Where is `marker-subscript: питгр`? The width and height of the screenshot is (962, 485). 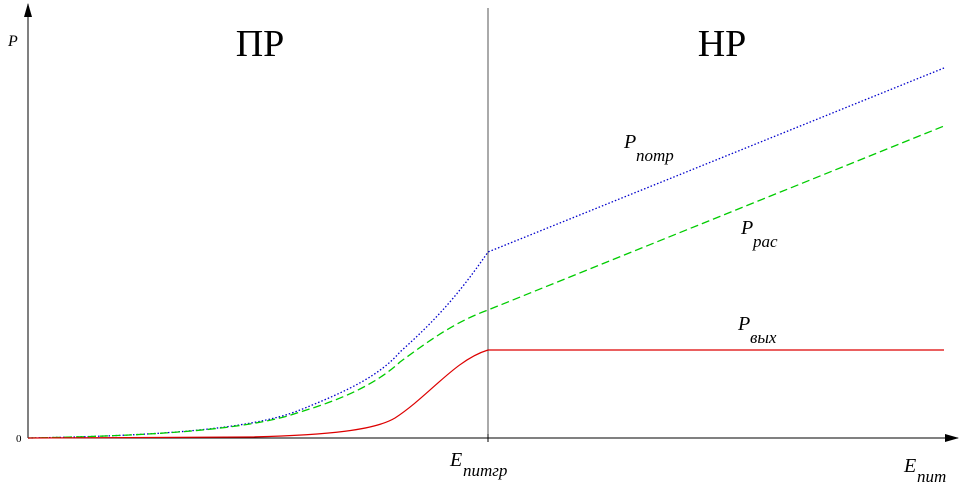
marker-subscript: питгр is located at coordinates (485, 470).